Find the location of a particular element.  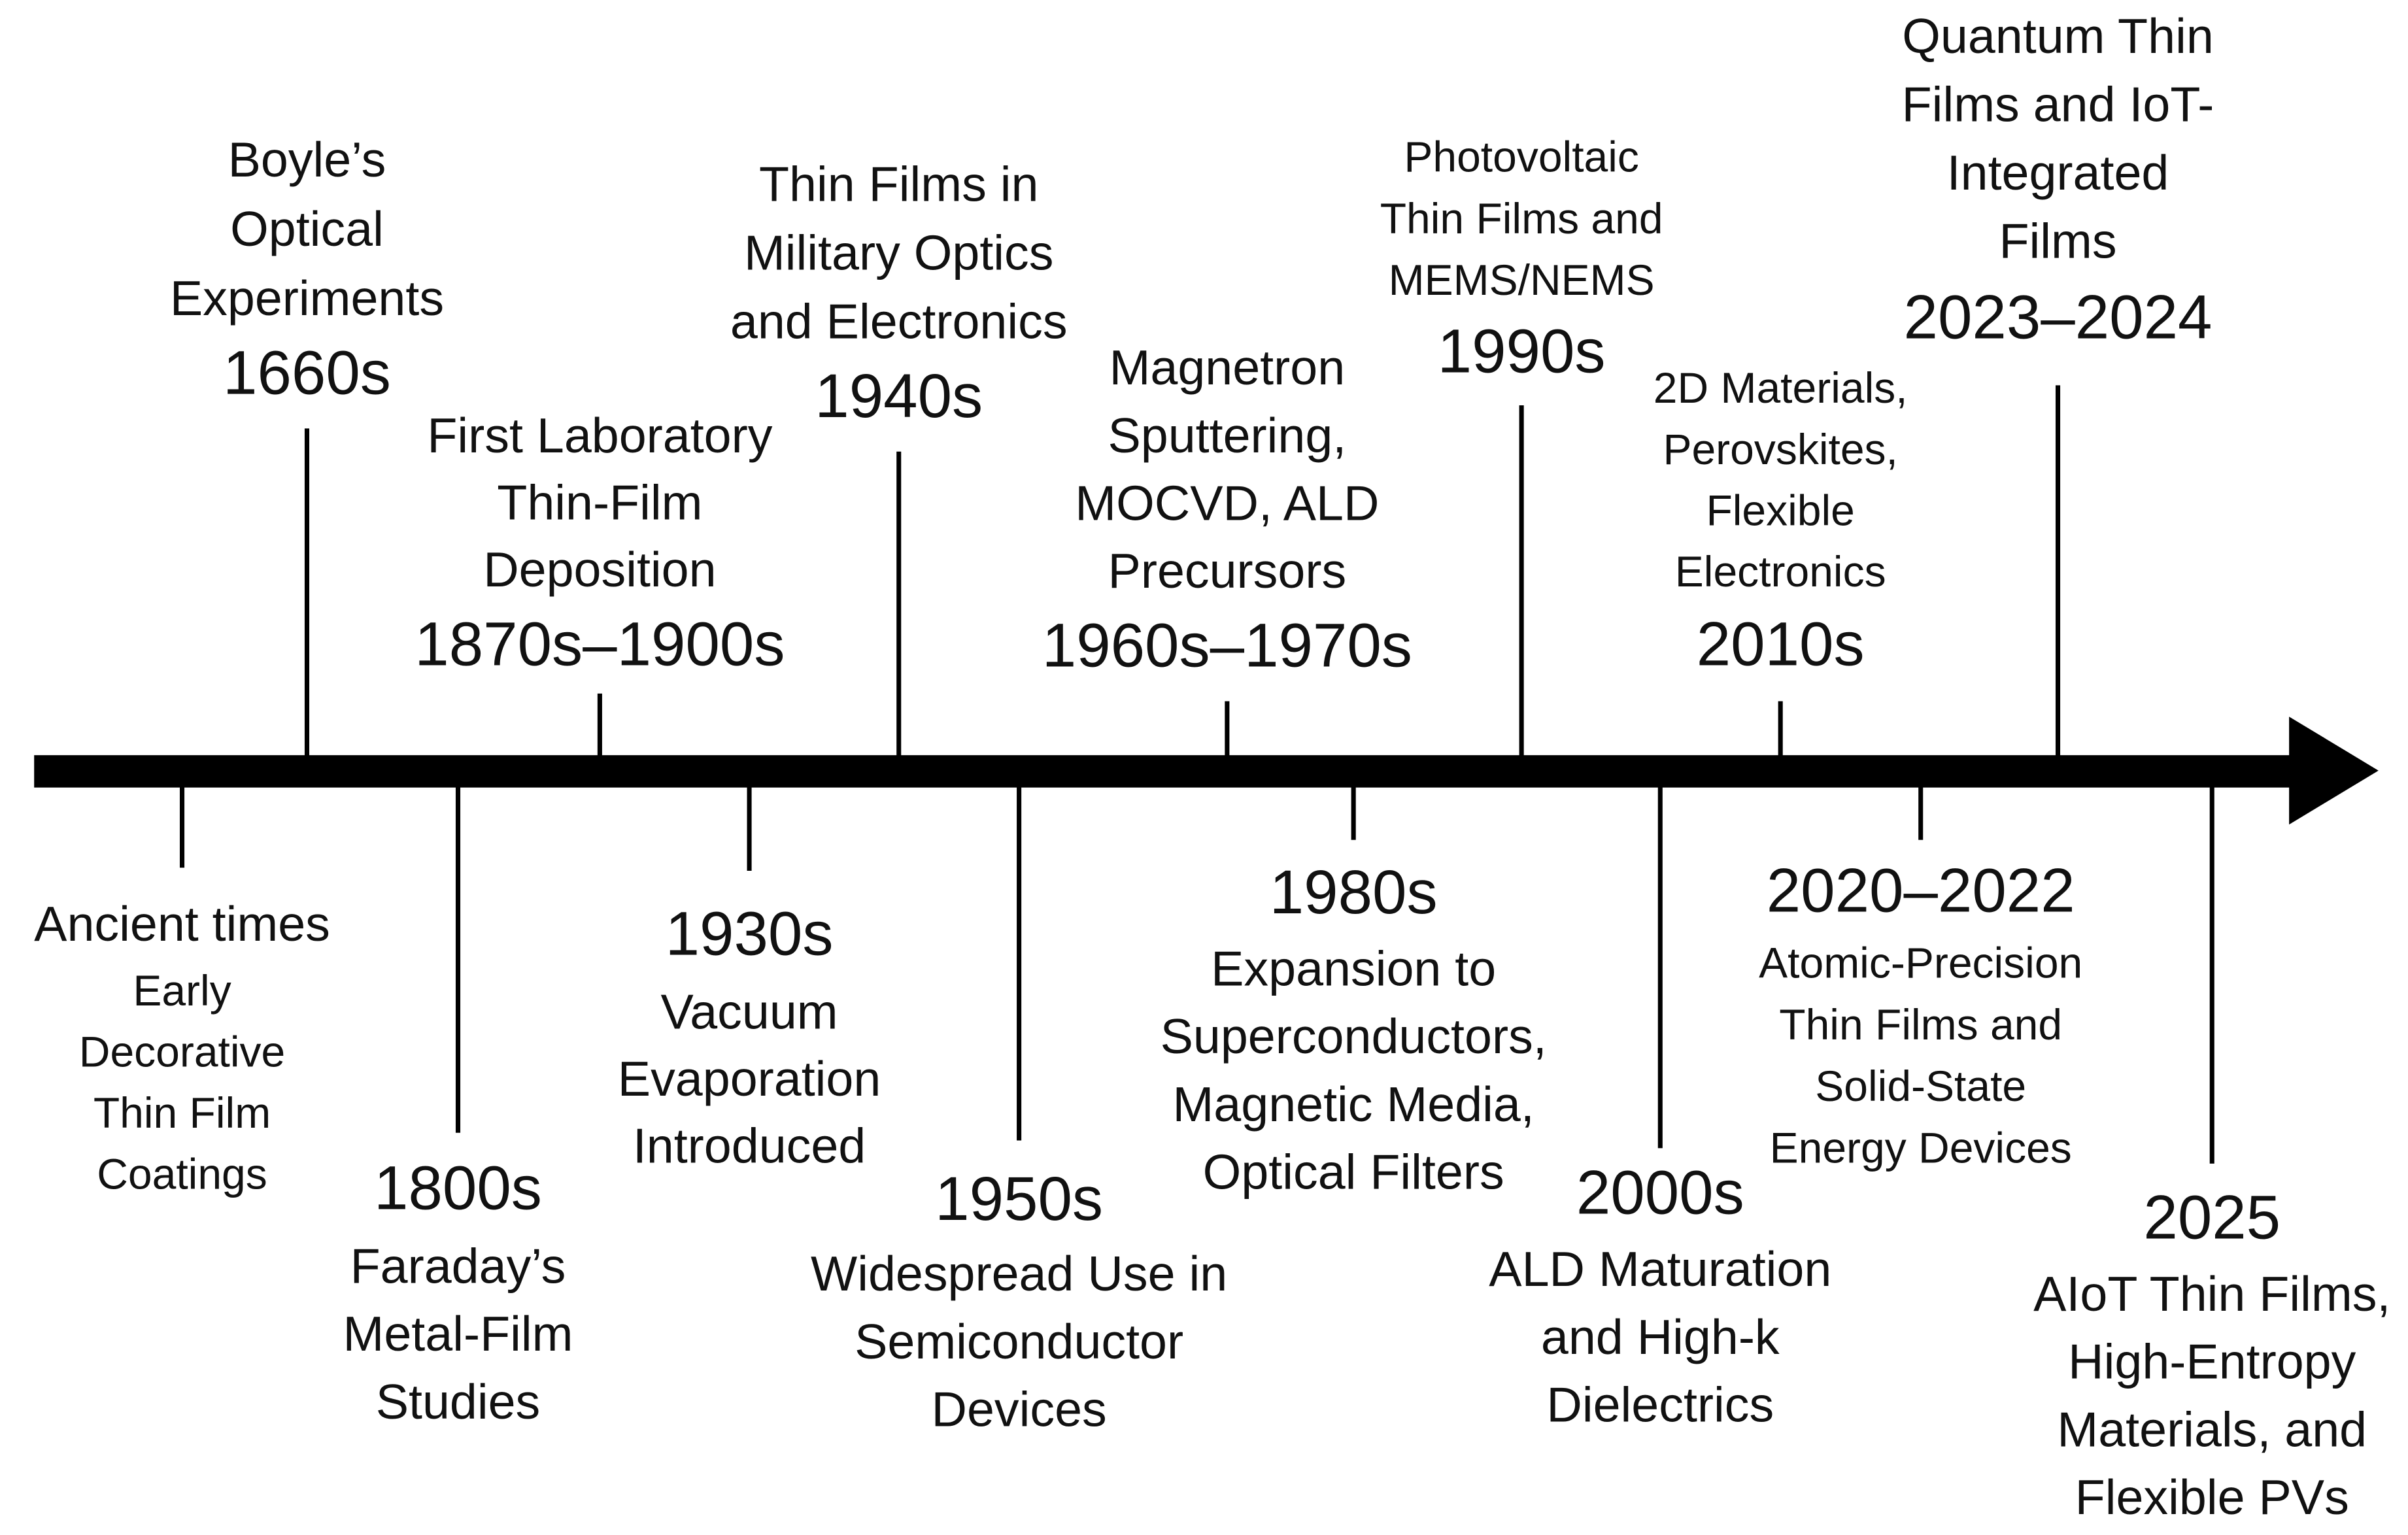

event-description: Vacuum is located at coordinates (749, 1011).